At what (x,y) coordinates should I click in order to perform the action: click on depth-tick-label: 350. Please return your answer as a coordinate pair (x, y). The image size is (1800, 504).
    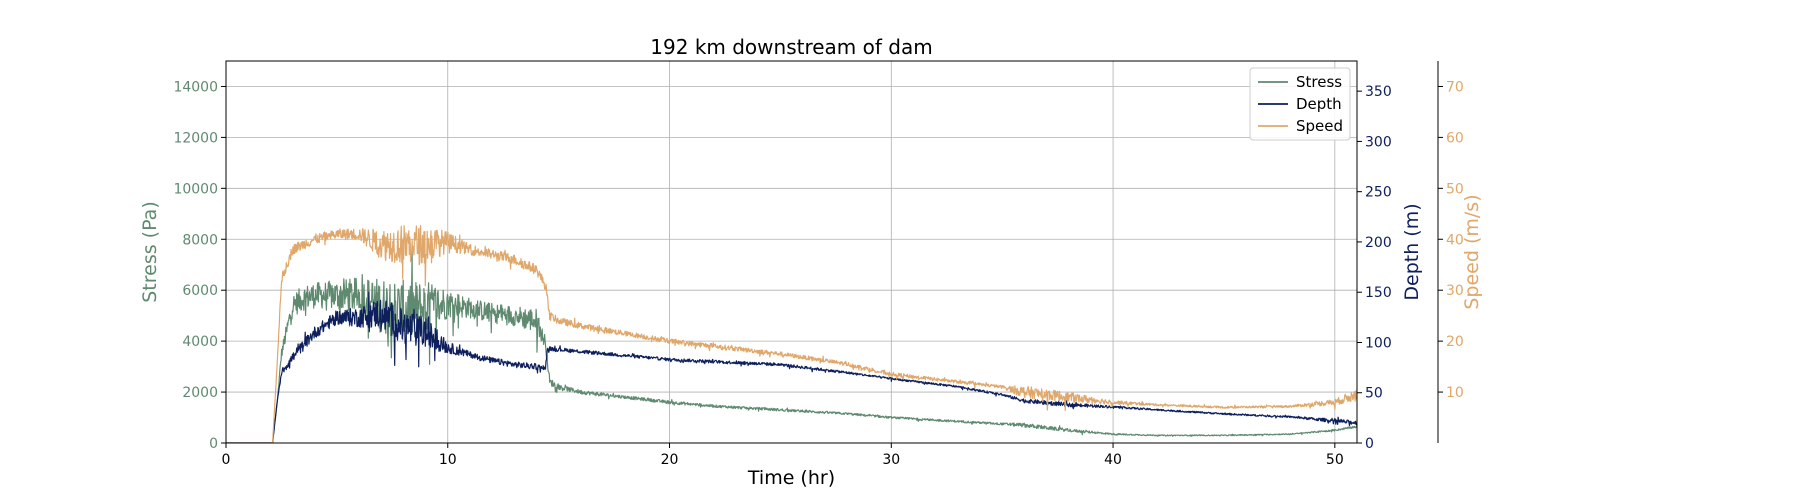
    Looking at the image, I should click on (1378, 92).